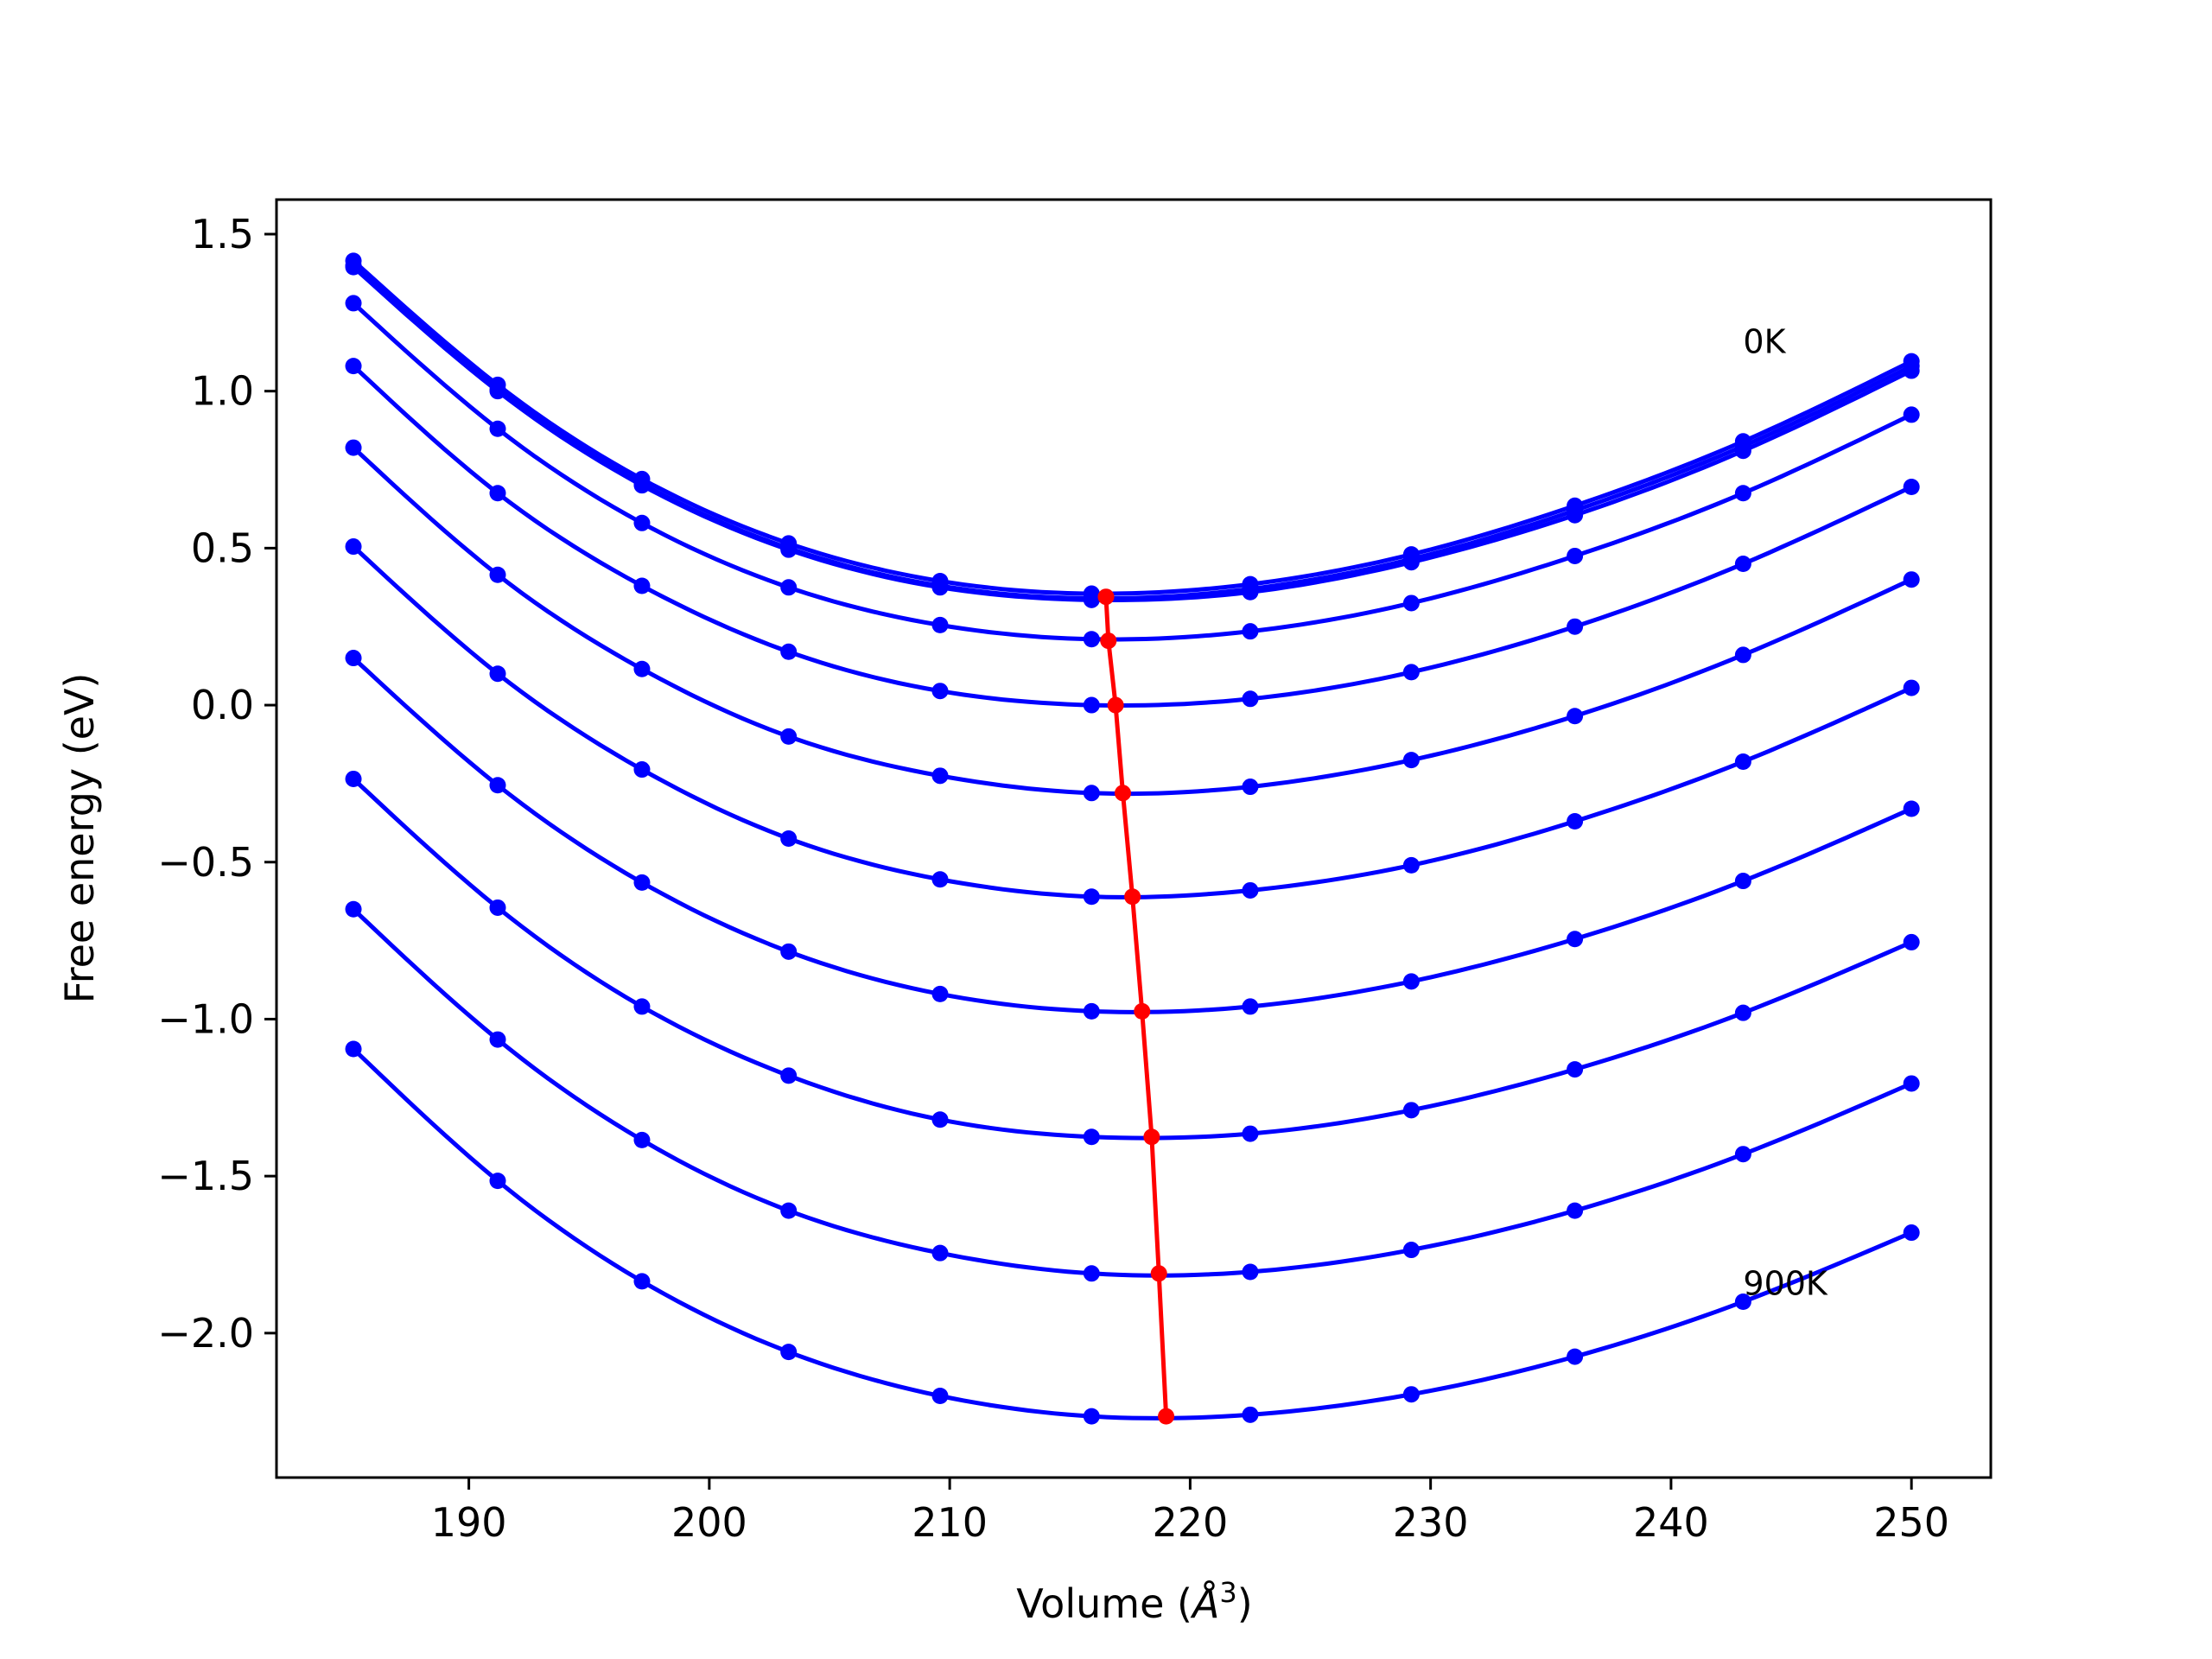  What do you see at coordinates (205, 1333) in the screenshot?
I see `y-tick-label: −2.0` at bounding box center [205, 1333].